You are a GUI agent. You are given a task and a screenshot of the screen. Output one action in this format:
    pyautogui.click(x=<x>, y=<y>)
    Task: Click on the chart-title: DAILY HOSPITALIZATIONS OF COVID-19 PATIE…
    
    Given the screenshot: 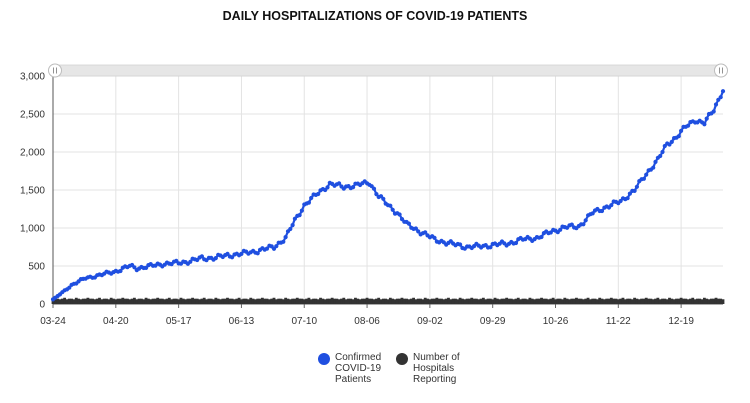 What is the action you would take?
    pyautogui.click(x=375, y=16)
    